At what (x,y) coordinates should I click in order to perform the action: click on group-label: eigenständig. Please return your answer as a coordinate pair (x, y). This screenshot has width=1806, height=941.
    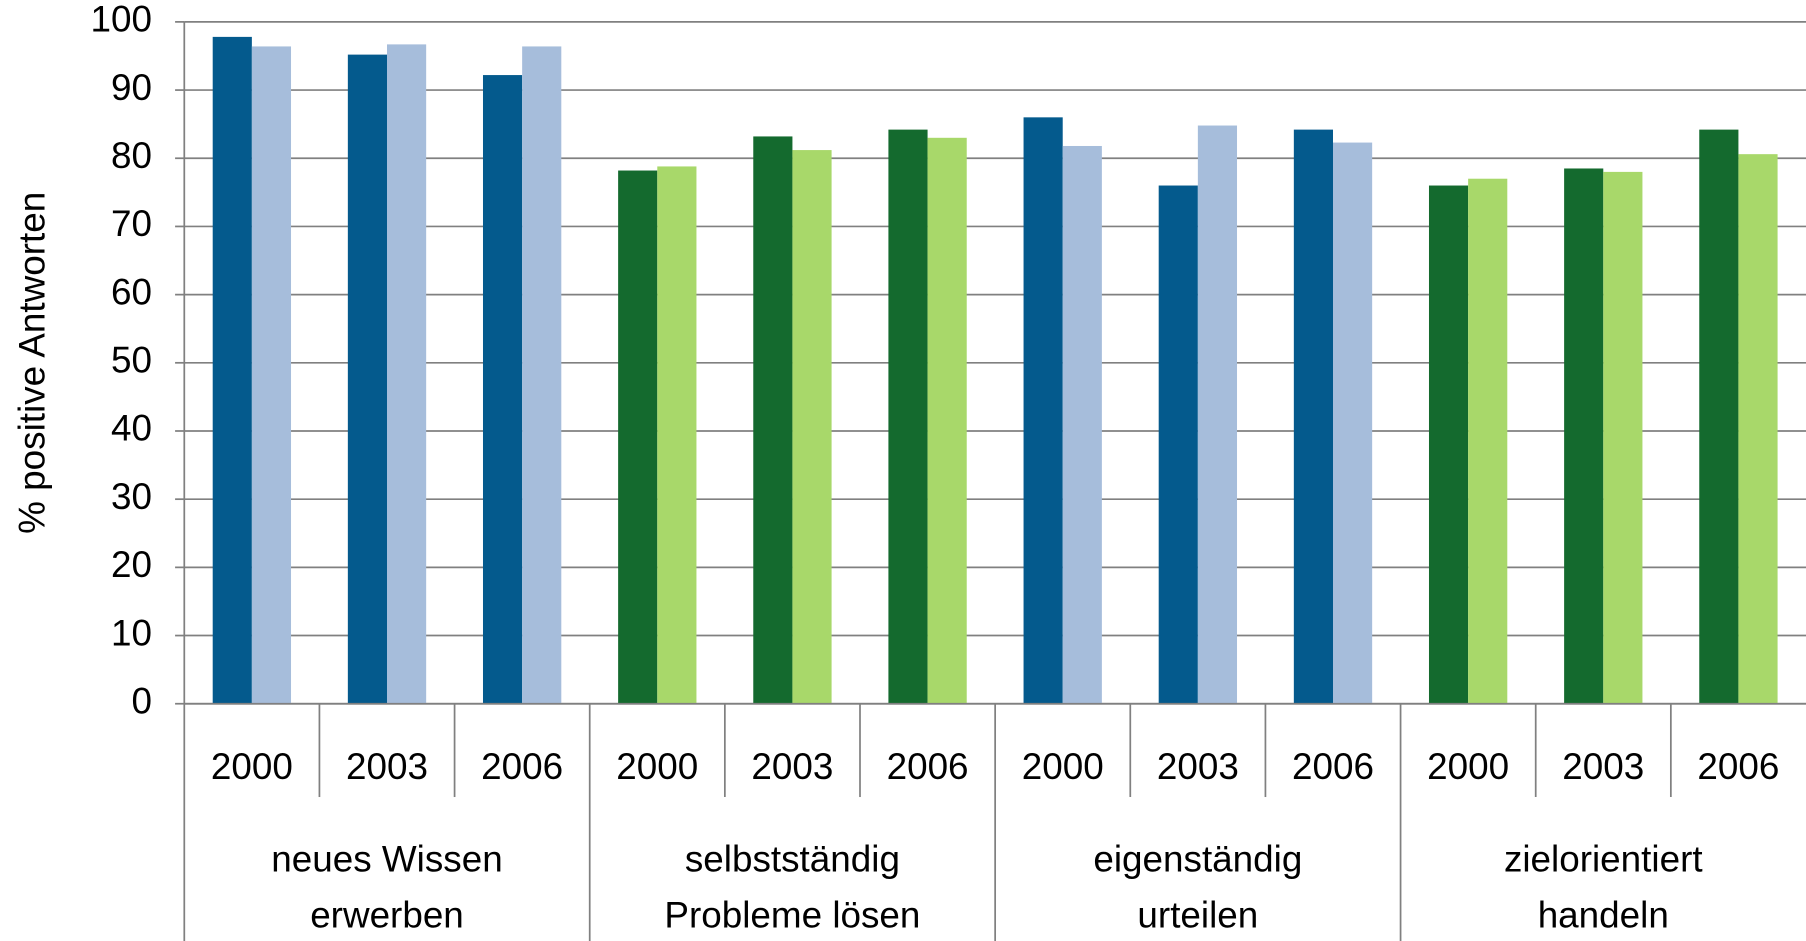
    Looking at the image, I should click on (1197, 858).